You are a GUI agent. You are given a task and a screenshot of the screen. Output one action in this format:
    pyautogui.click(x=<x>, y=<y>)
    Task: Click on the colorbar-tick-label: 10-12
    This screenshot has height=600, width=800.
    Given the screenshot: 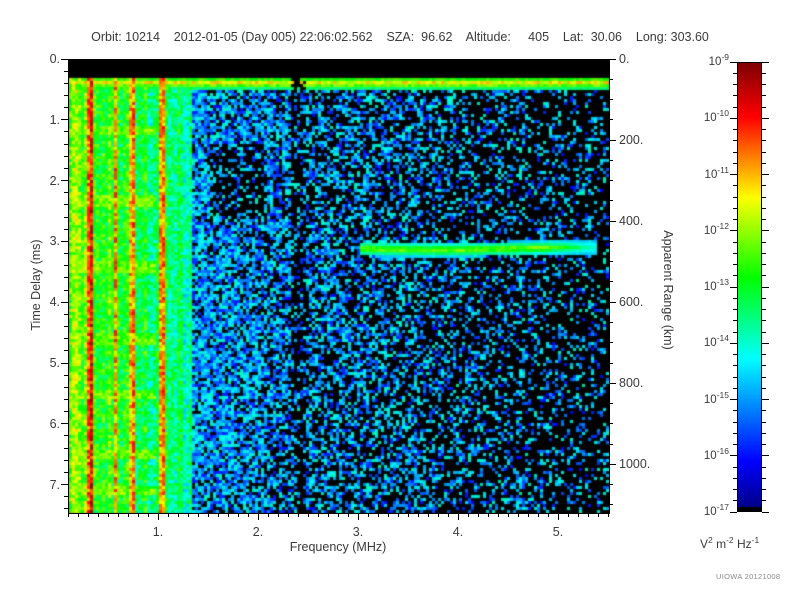 What is the action you would take?
    pyautogui.click(x=716, y=228)
    